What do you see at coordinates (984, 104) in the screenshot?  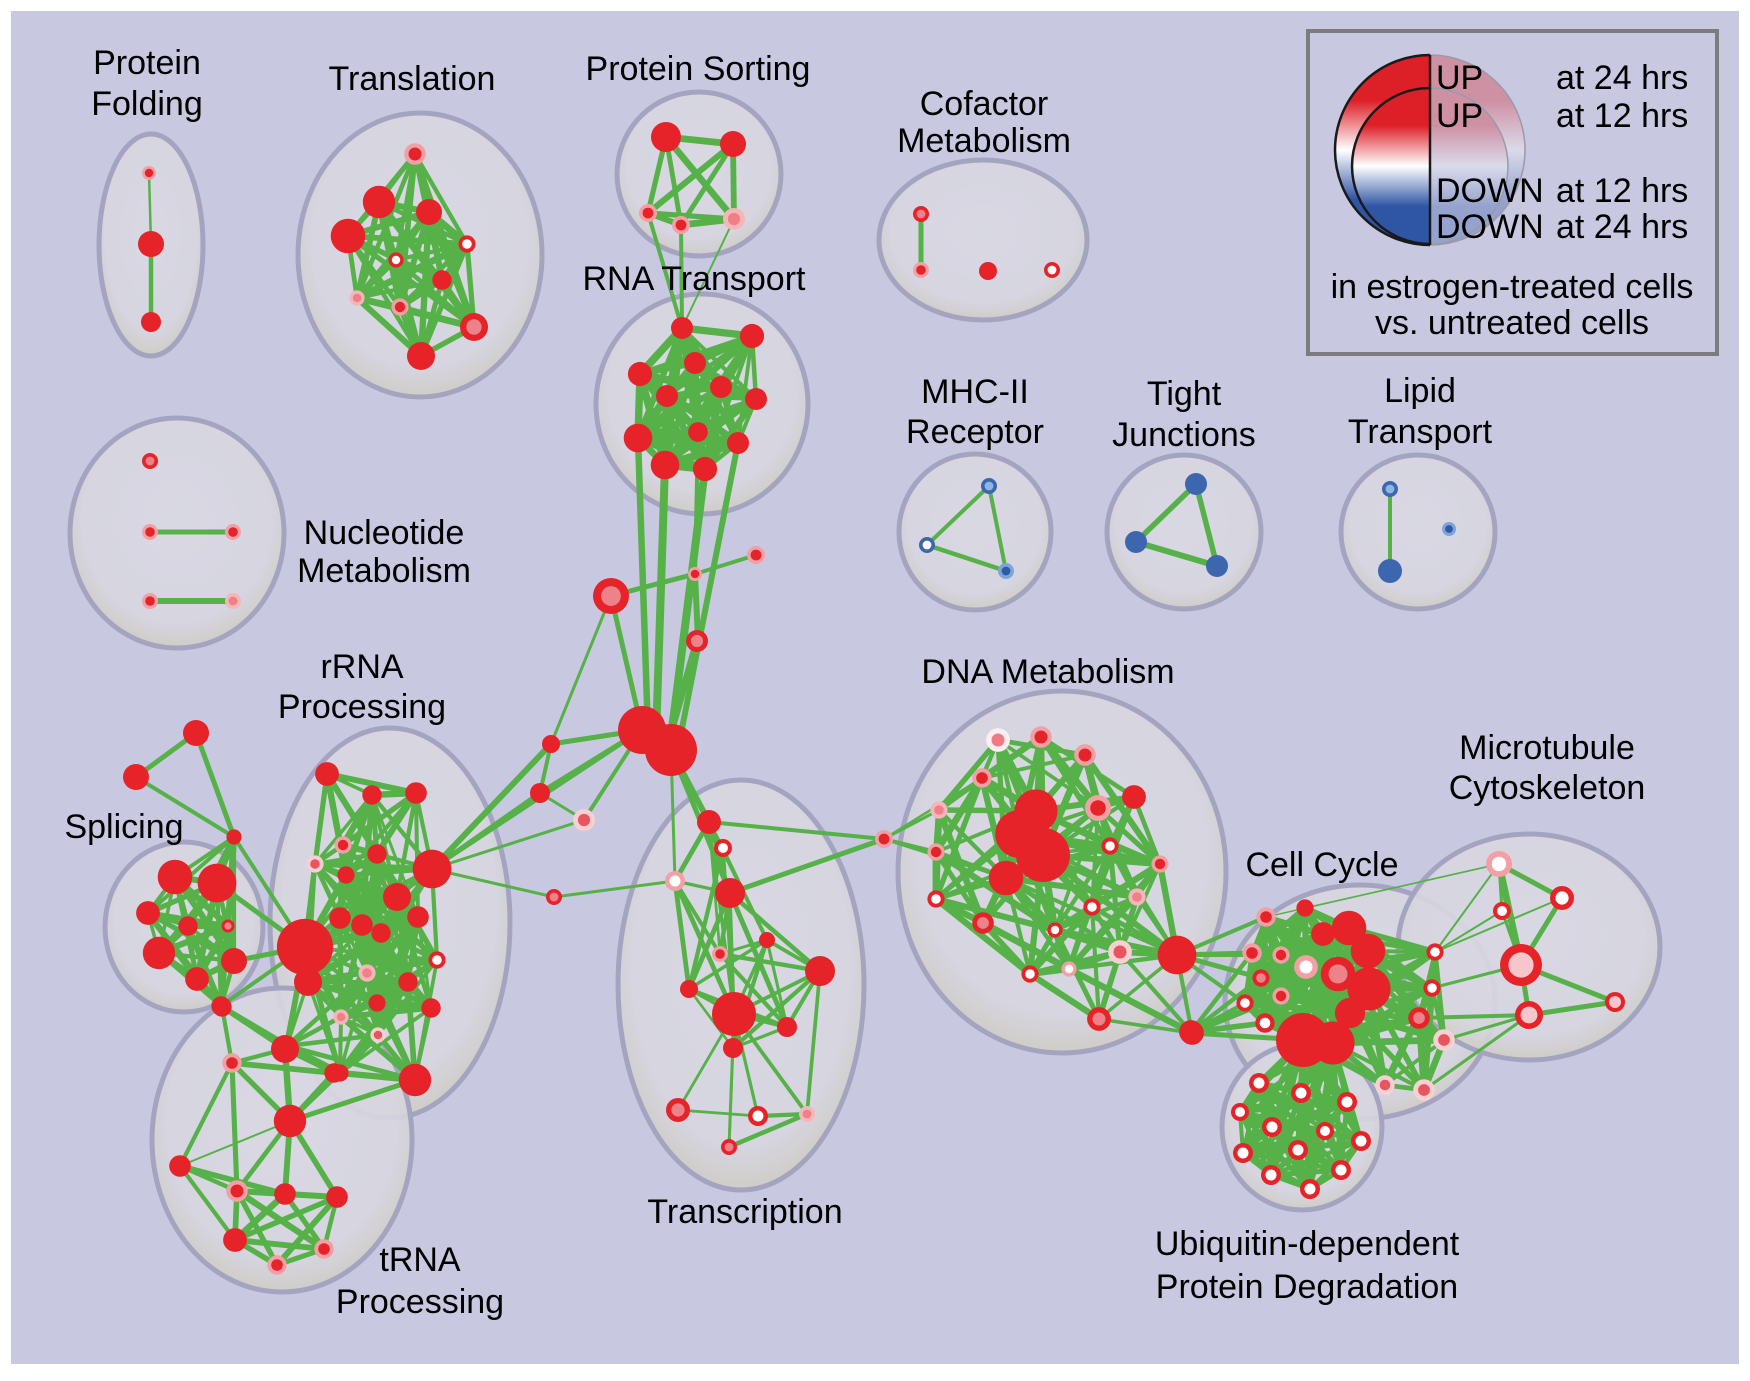 I see `svg-text: Cofactor` at bounding box center [984, 104].